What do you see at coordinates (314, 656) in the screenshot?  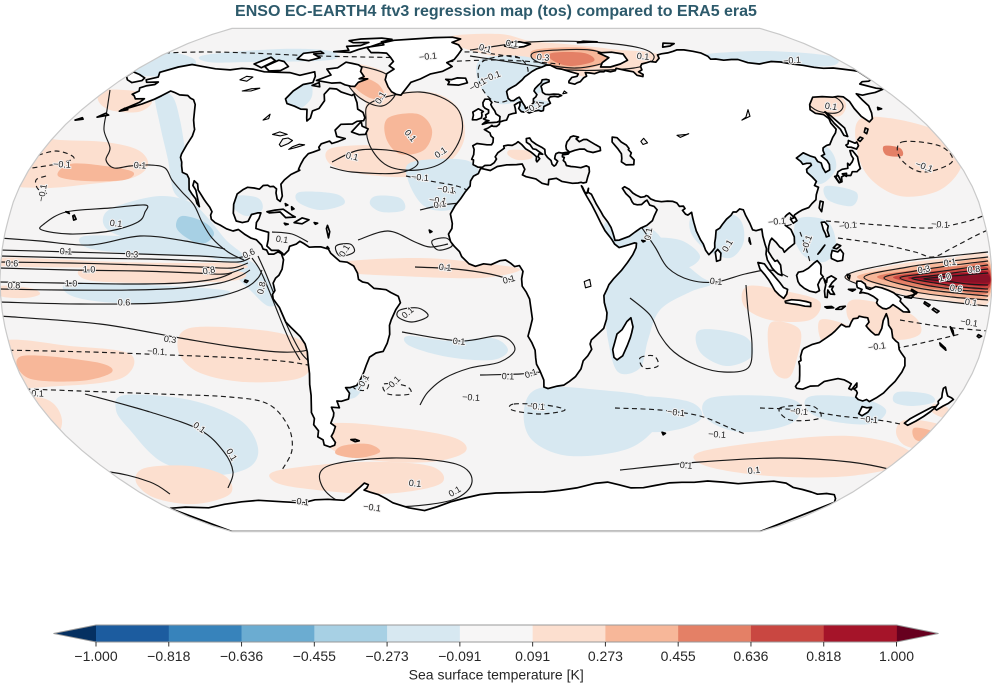 I see `svg-text: −0.455` at bounding box center [314, 656].